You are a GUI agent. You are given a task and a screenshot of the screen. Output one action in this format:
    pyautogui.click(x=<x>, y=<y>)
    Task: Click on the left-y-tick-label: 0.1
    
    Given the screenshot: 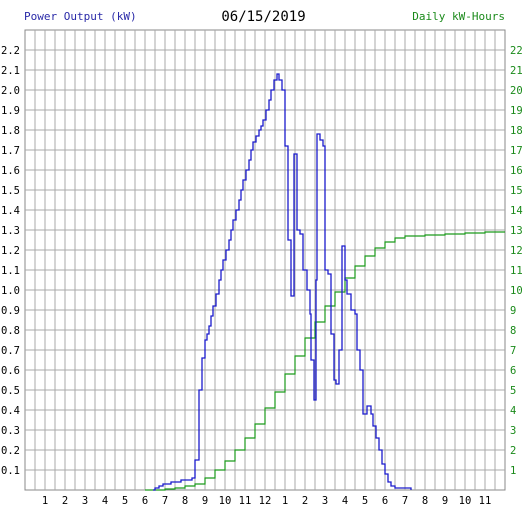 What is the action you would take?
    pyautogui.click(x=10, y=471)
    